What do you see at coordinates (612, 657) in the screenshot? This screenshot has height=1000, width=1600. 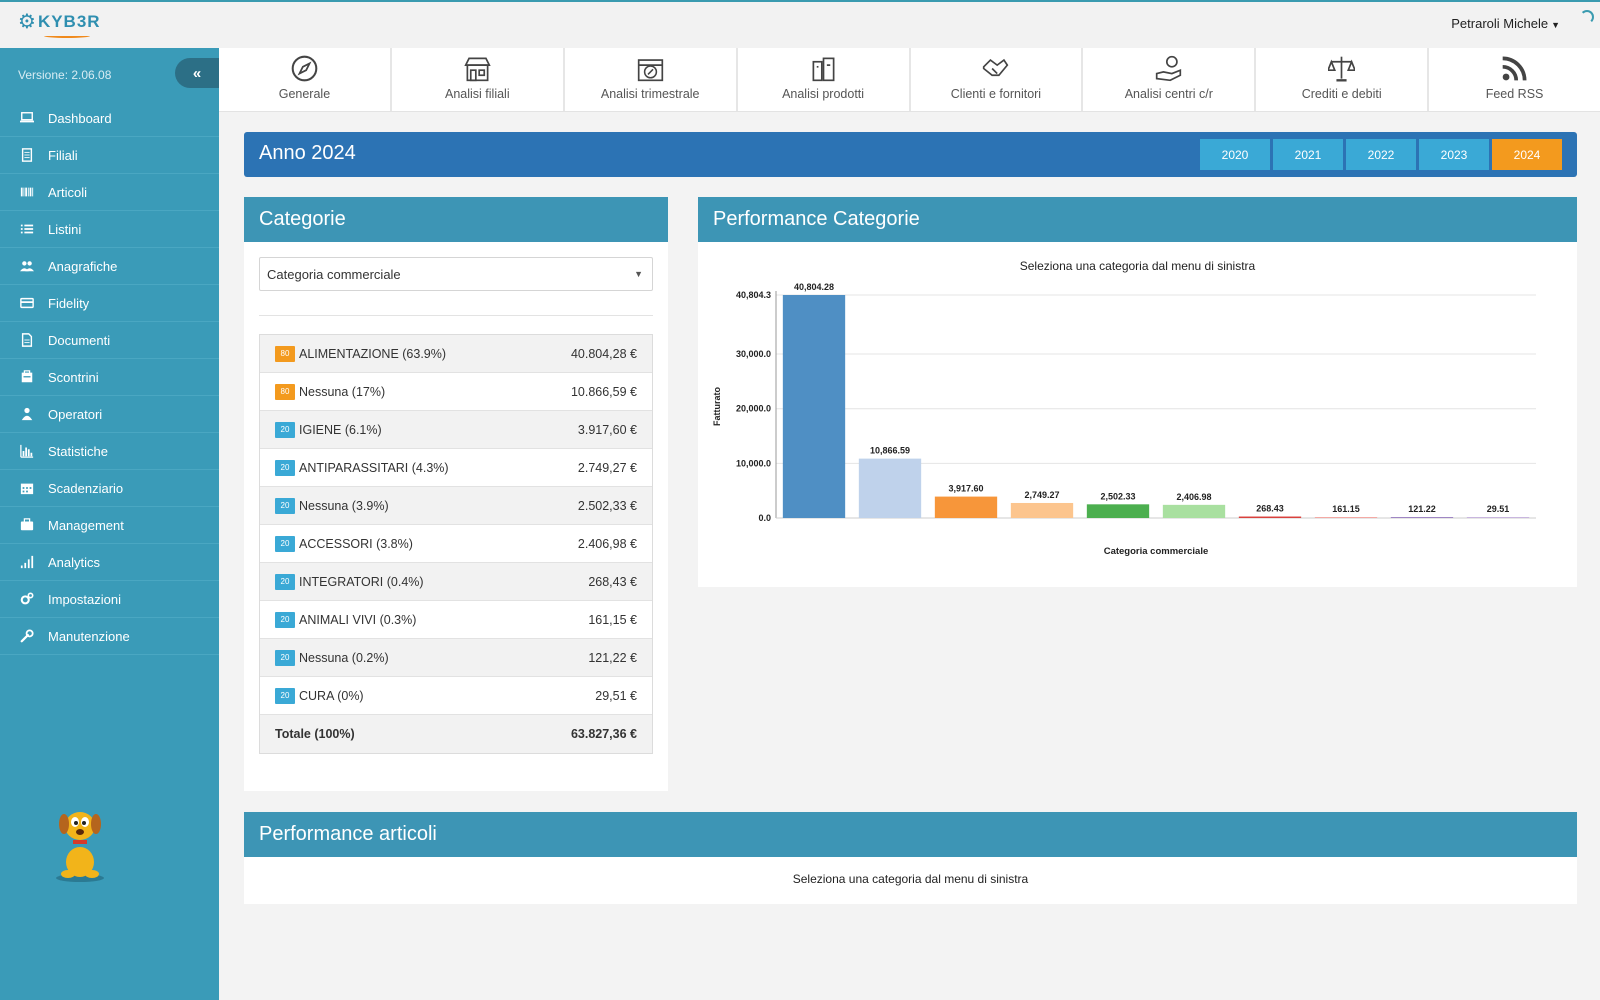 I see `category-value: 121,22 €` at bounding box center [612, 657].